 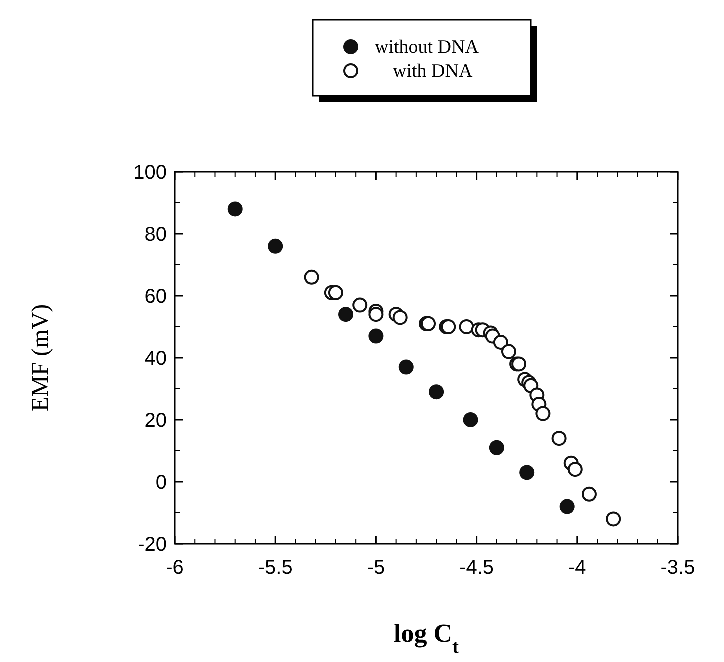 I want to click on x-tick-label: -5, so click(x=376, y=568).